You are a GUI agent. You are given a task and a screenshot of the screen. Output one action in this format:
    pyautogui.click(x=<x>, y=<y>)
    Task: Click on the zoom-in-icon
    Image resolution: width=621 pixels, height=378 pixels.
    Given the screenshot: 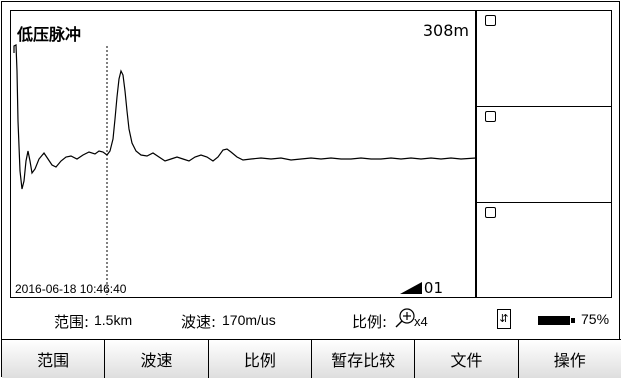 What is the action you would take?
    pyautogui.click(x=405, y=318)
    